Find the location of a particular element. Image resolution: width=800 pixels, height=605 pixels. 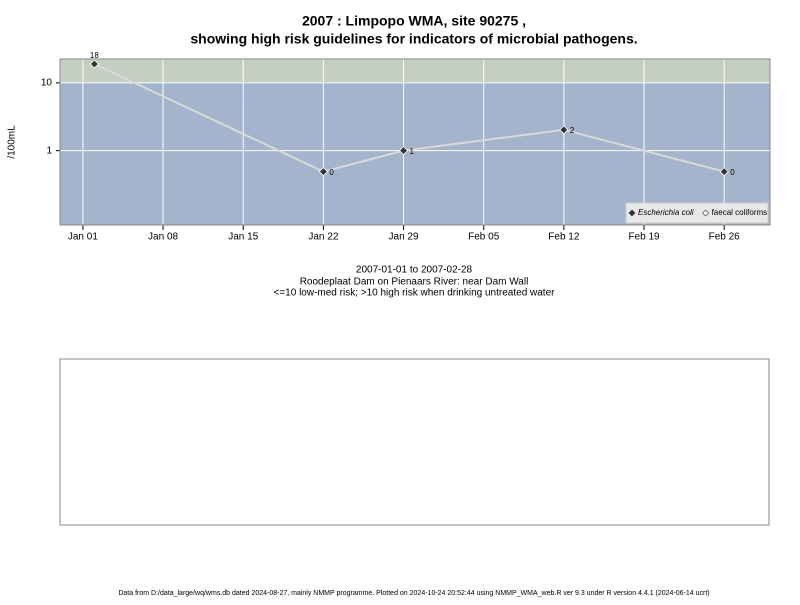

data-label: 1 is located at coordinates (412, 151).